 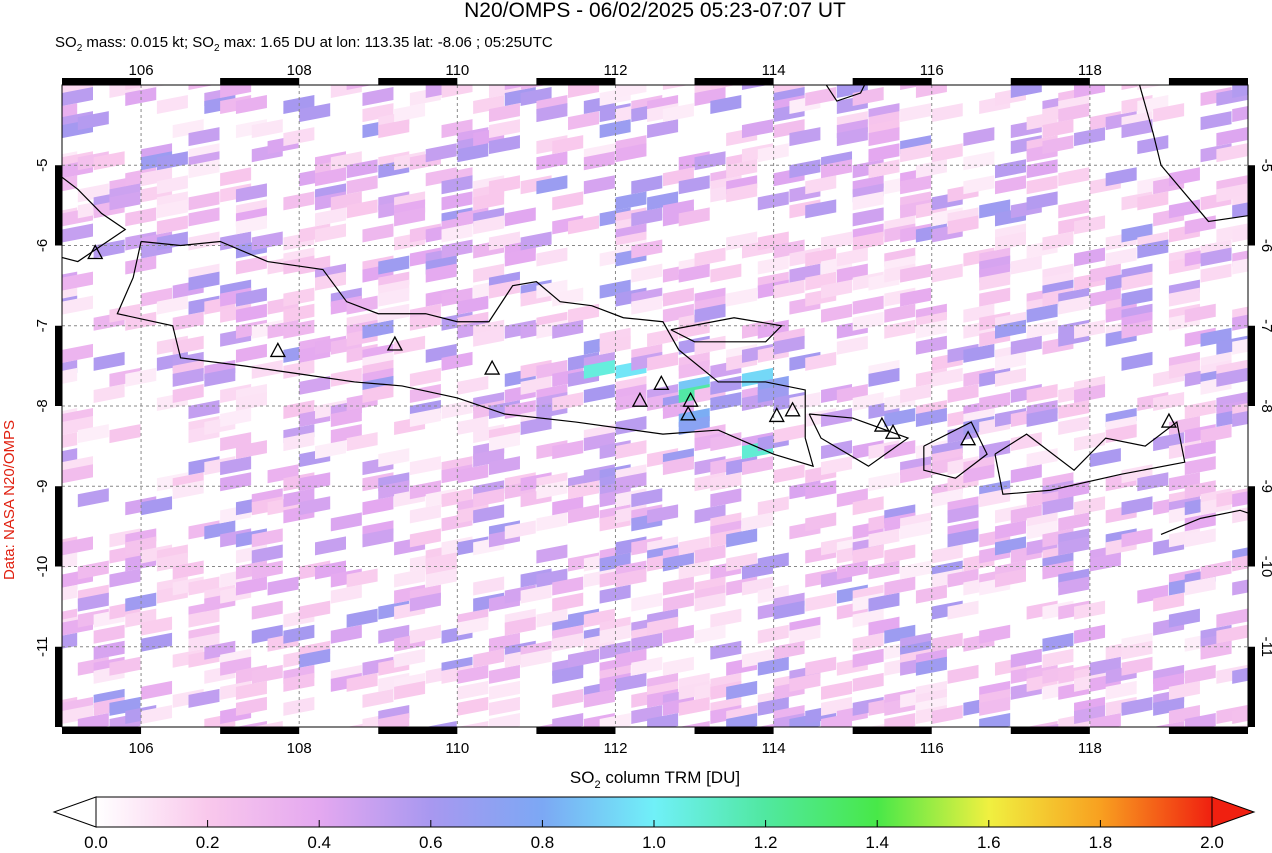 I want to click on x-tick-label-bottom: 114, so click(x=774, y=748).